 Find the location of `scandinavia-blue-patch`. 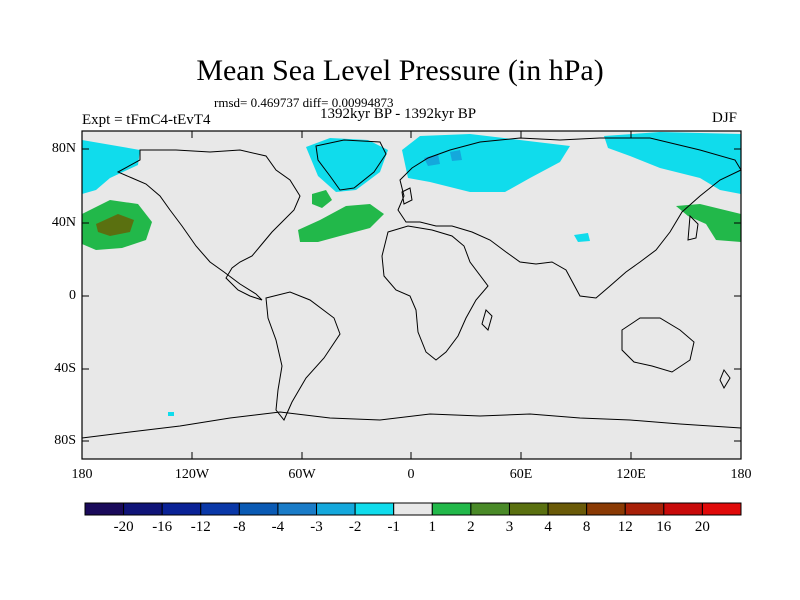

scandinavia-blue-patch is located at coordinates (432, 160).